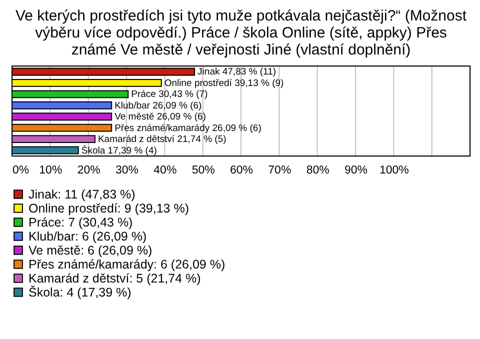 The image size is (480, 339). I want to click on chart-title: Ve kterých prostředích jsi tyto muže potkávala nejčastěji?“ (Možnost výběru více odpovědí.) Práce / škola Online (sítě, appky) Přes známé Ve městě / veřejnosti Jiné (vlastní doplnění), so click(241, 33).